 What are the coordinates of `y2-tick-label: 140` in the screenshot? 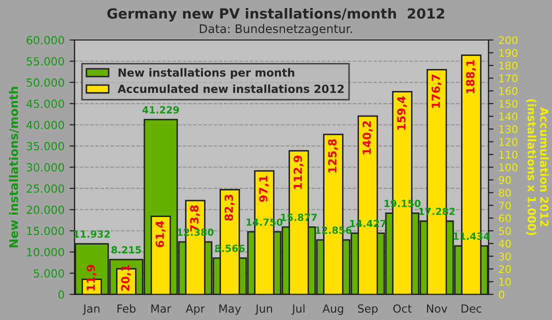 It's located at (508, 116).